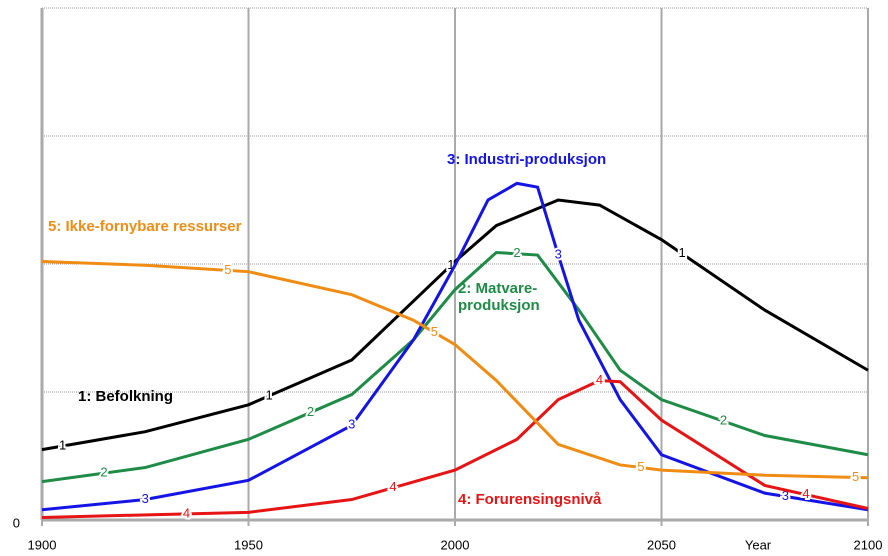  What do you see at coordinates (527, 159) in the screenshot?
I see `series-annotation: 3: Industri-produksjon` at bounding box center [527, 159].